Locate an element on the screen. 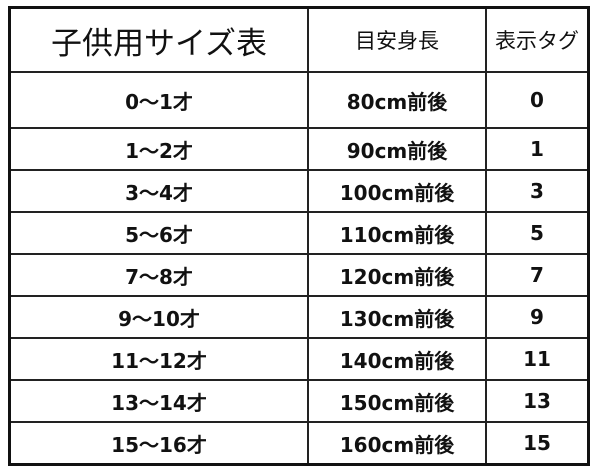  cell-age: 1～2才 is located at coordinates (158, 149).